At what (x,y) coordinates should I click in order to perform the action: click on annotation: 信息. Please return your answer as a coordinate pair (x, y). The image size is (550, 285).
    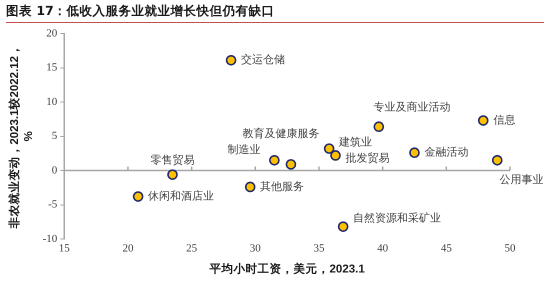
    Looking at the image, I should click on (504, 119).